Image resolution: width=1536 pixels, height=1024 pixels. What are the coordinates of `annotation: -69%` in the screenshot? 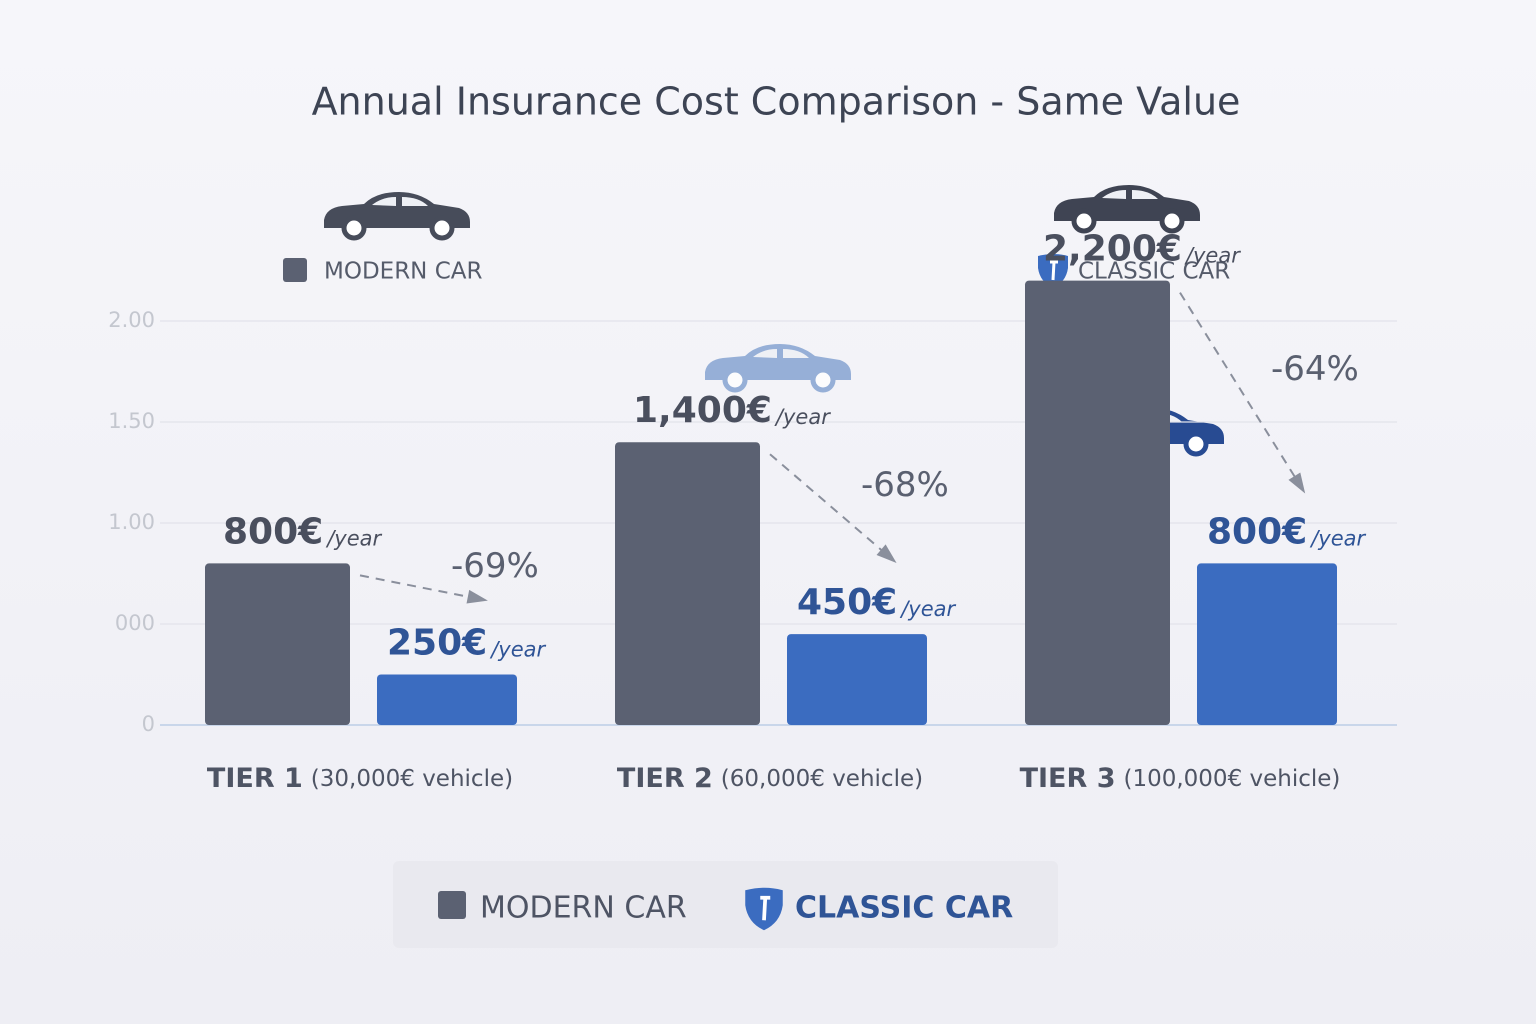 It's located at (495, 566).